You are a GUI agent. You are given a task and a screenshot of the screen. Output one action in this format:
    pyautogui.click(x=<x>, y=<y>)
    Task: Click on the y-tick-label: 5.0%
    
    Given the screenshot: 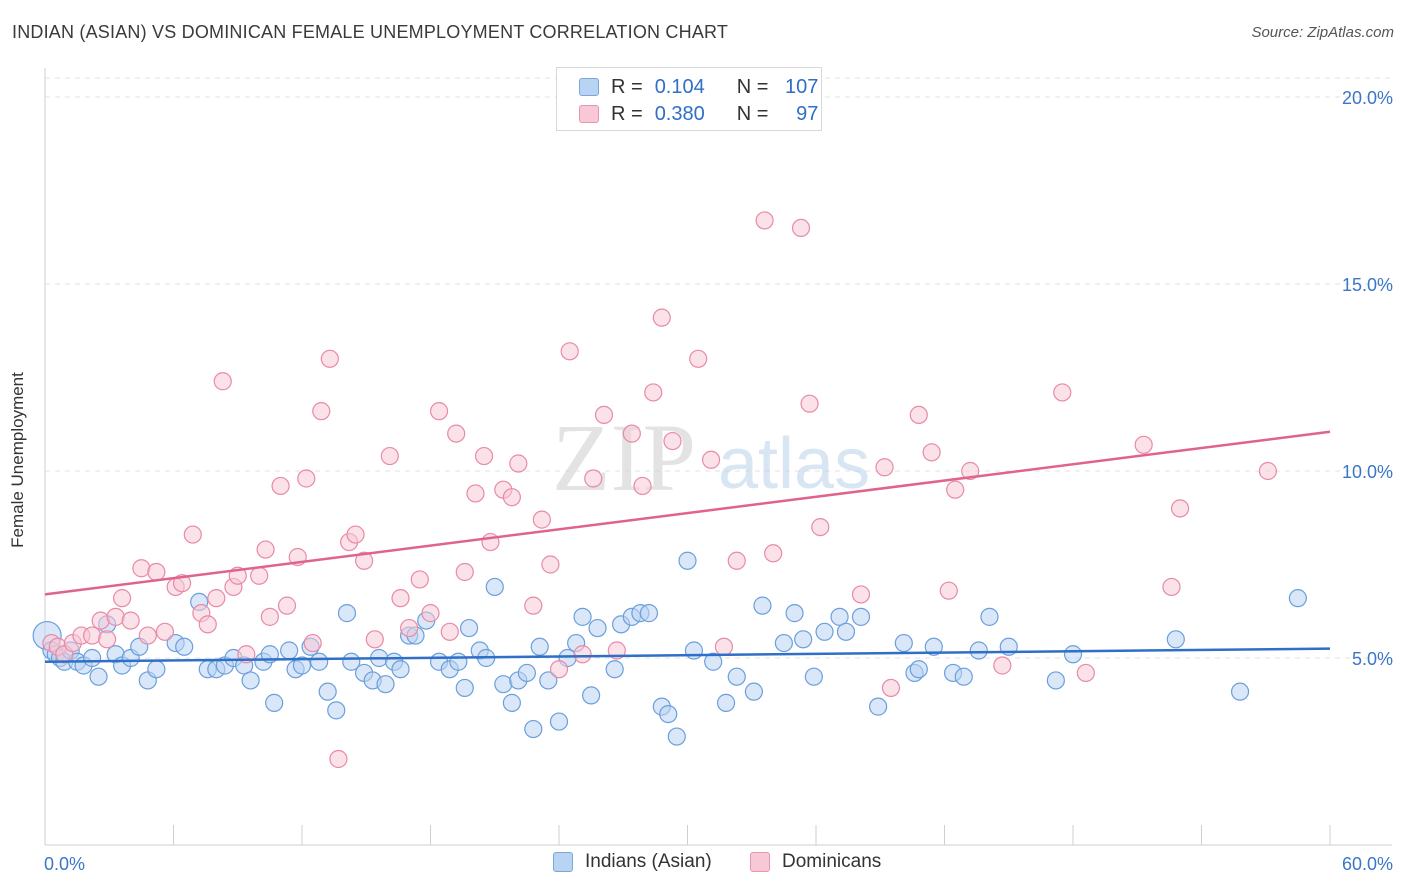 What is the action you would take?
    pyautogui.click(x=1372, y=659)
    